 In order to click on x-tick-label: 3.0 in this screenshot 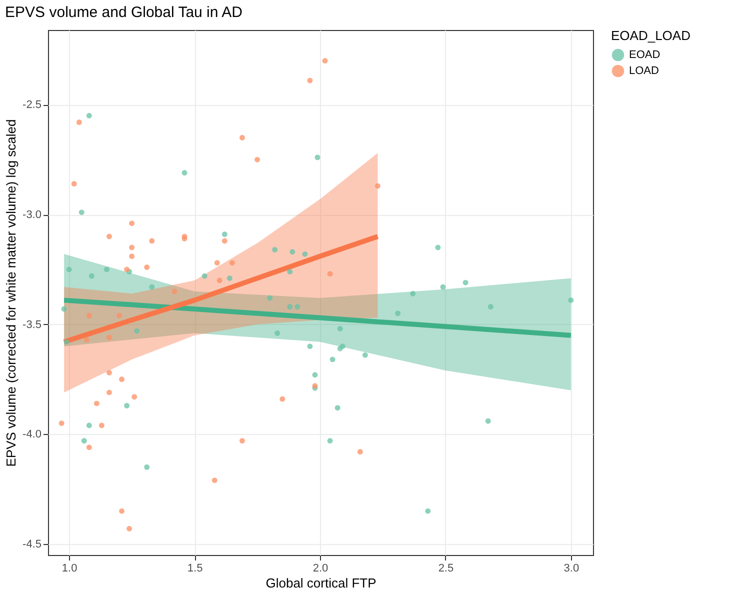, I will do `click(572, 568)`.